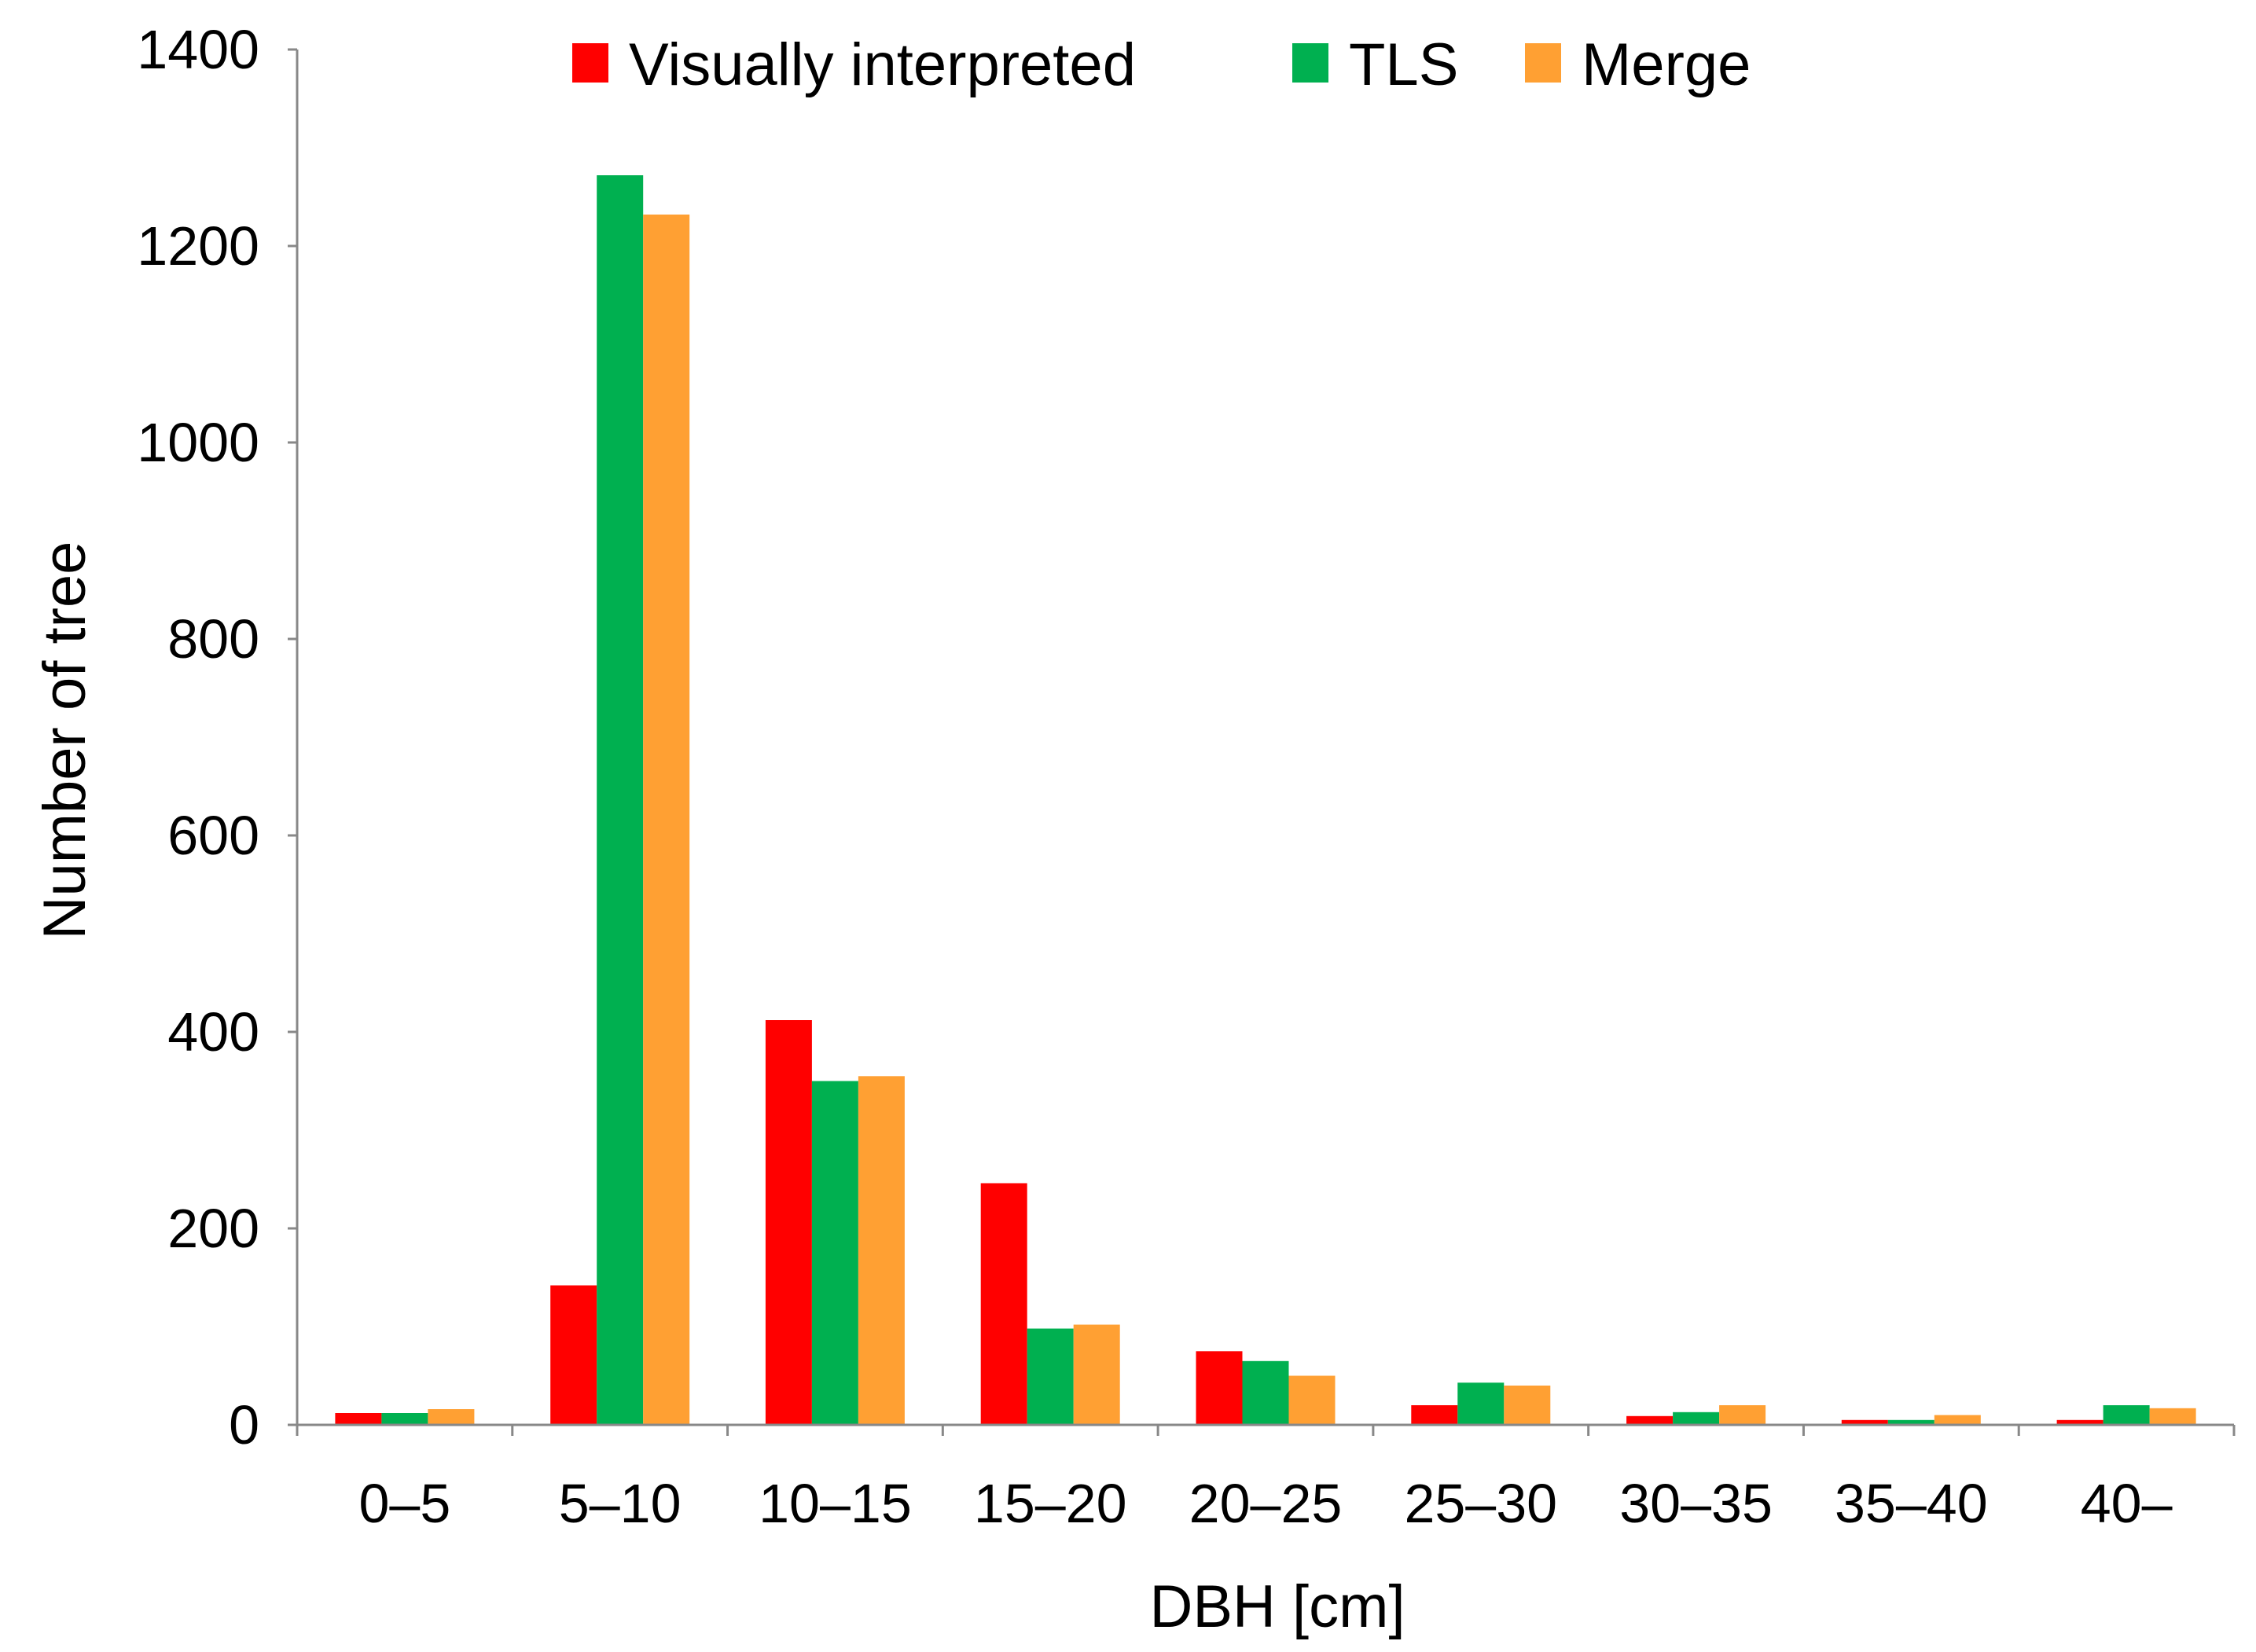 The width and height of the screenshot is (2256, 1652). What do you see at coordinates (1696, 1504) in the screenshot?
I see `x-tick-label-30-35: 30–35` at bounding box center [1696, 1504].